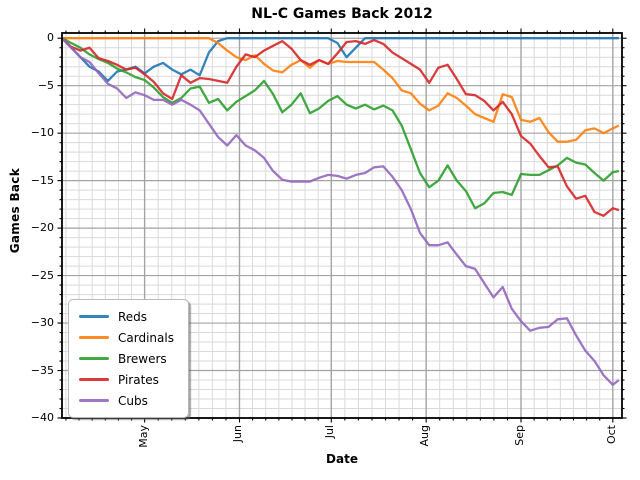 This screenshot has width=640, height=480. What do you see at coordinates (342, 459) in the screenshot?
I see `x-axis-label: Date` at bounding box center [342, 459].